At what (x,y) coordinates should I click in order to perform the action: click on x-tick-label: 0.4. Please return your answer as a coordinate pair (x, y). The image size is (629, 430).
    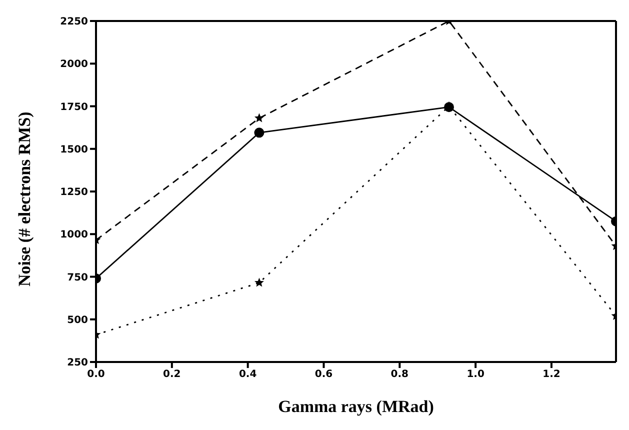
    Looking at the image, I should click on (247, 374).